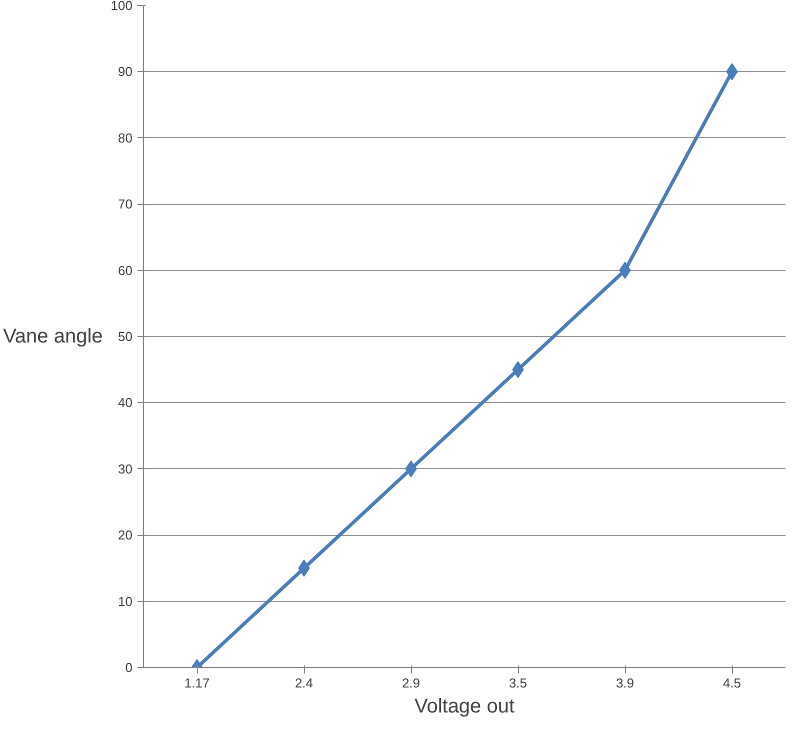  I want to click on x-axis-title: Voltage out, so click(464, 707).